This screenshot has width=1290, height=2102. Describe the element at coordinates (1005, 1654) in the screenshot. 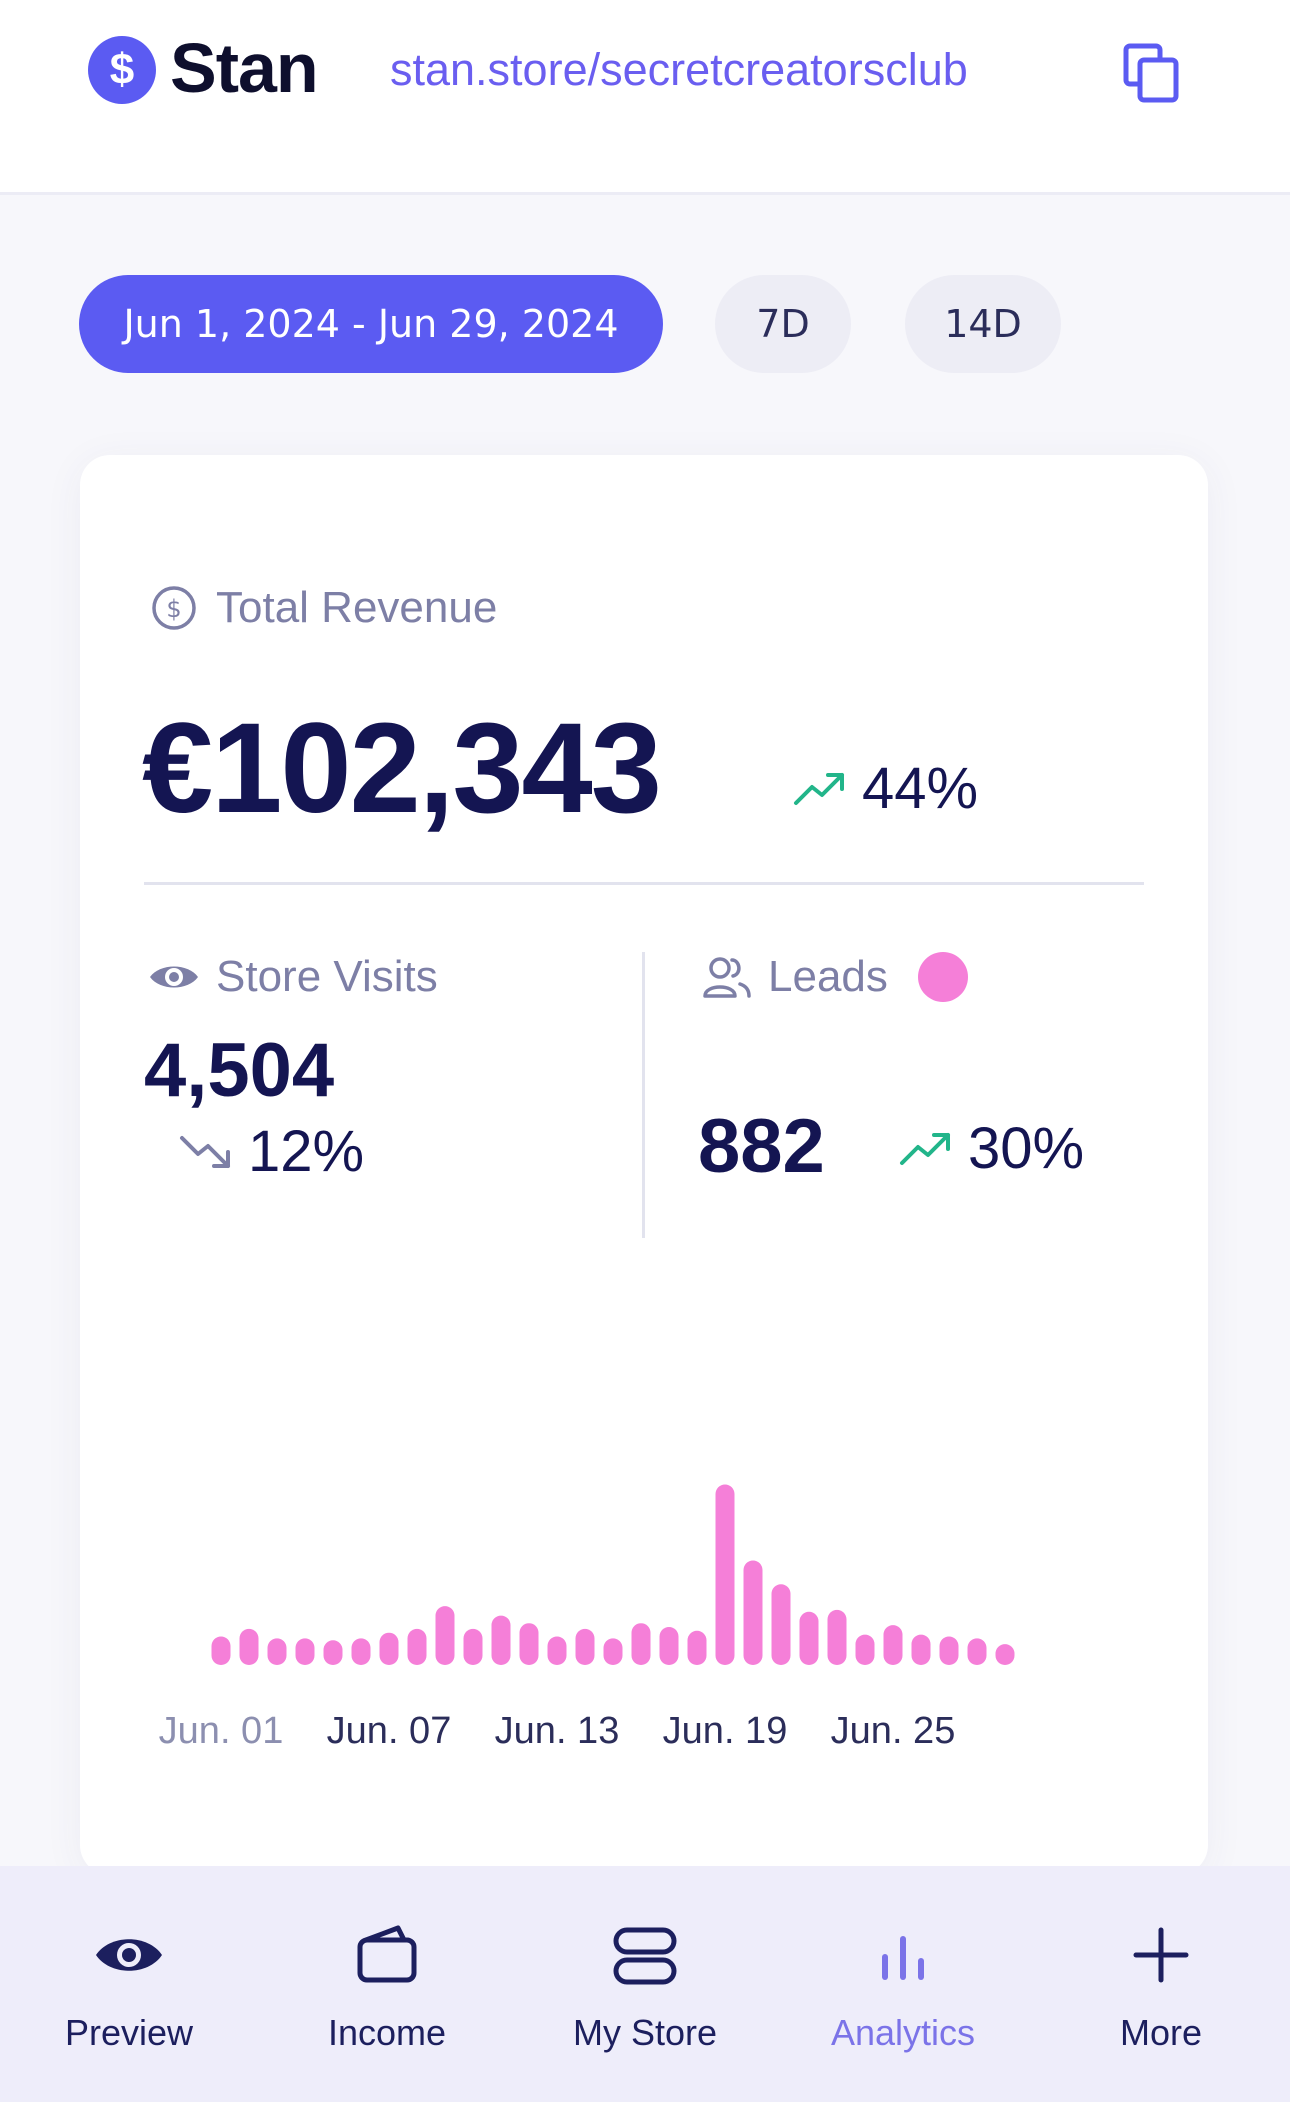

I see `chart-bar-Jun. 29` at that location.